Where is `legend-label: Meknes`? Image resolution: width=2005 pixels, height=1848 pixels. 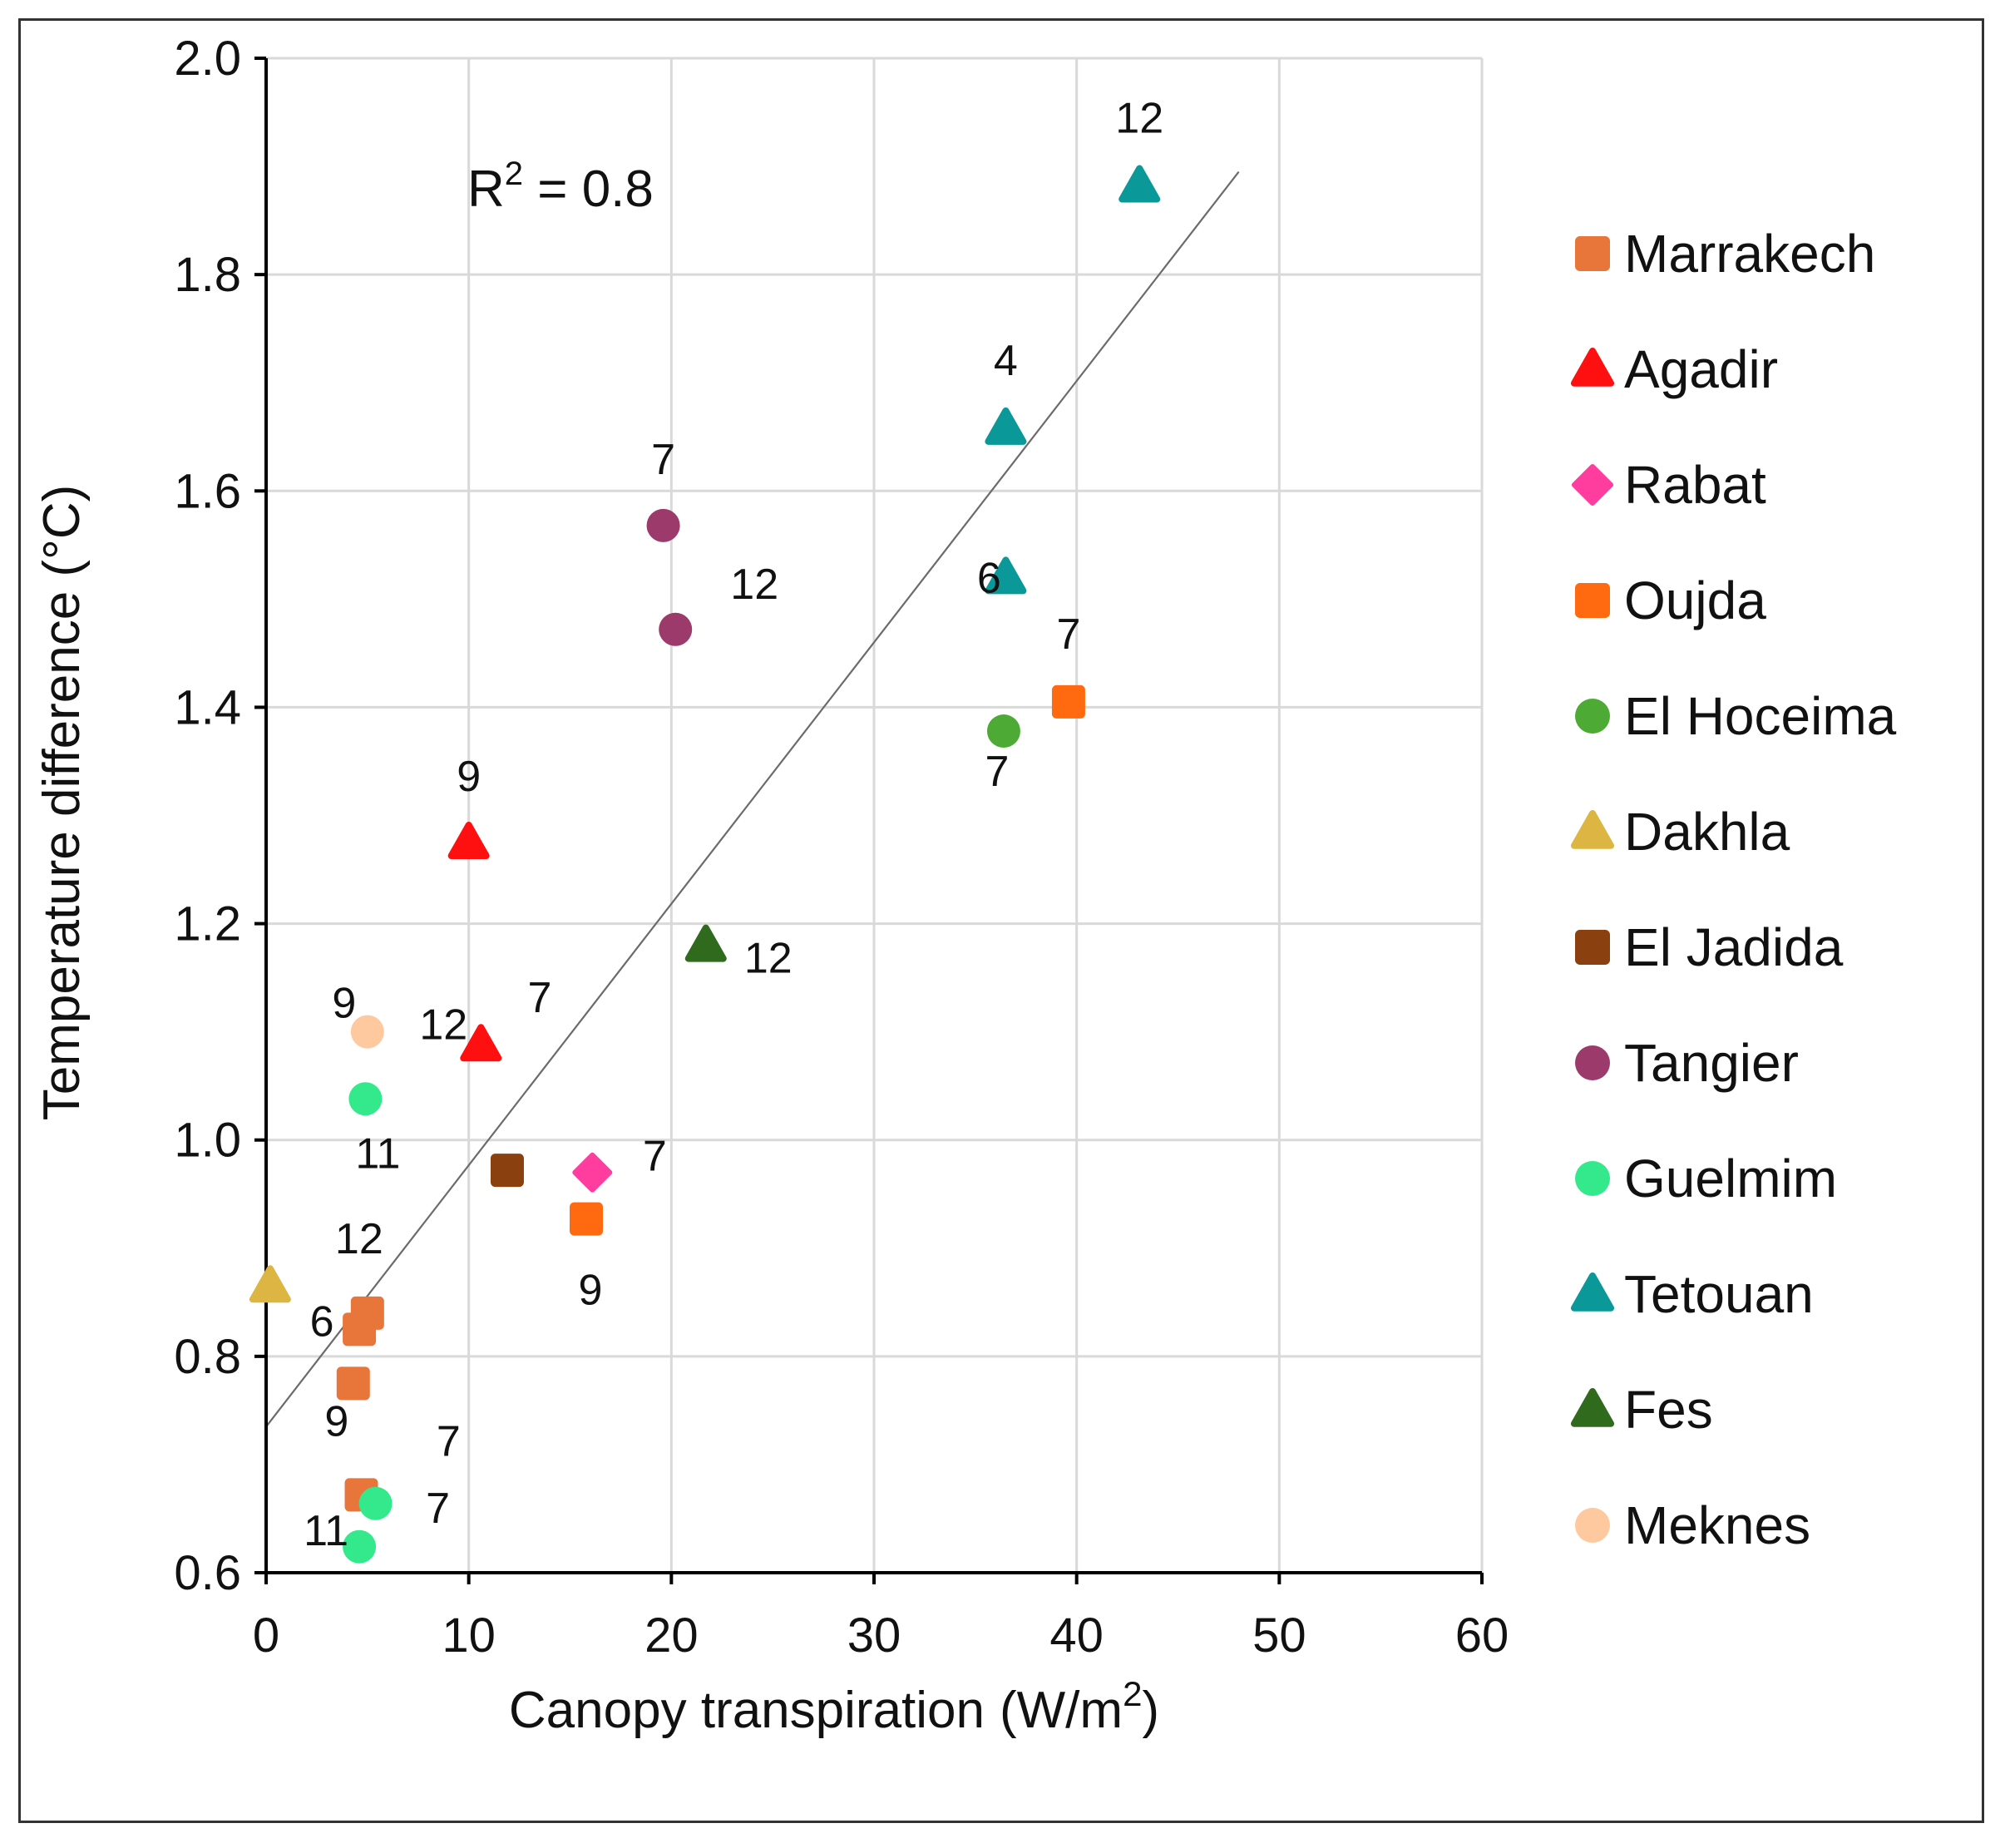
legend-label: Meknes is located at coordinates (1717, 1525).